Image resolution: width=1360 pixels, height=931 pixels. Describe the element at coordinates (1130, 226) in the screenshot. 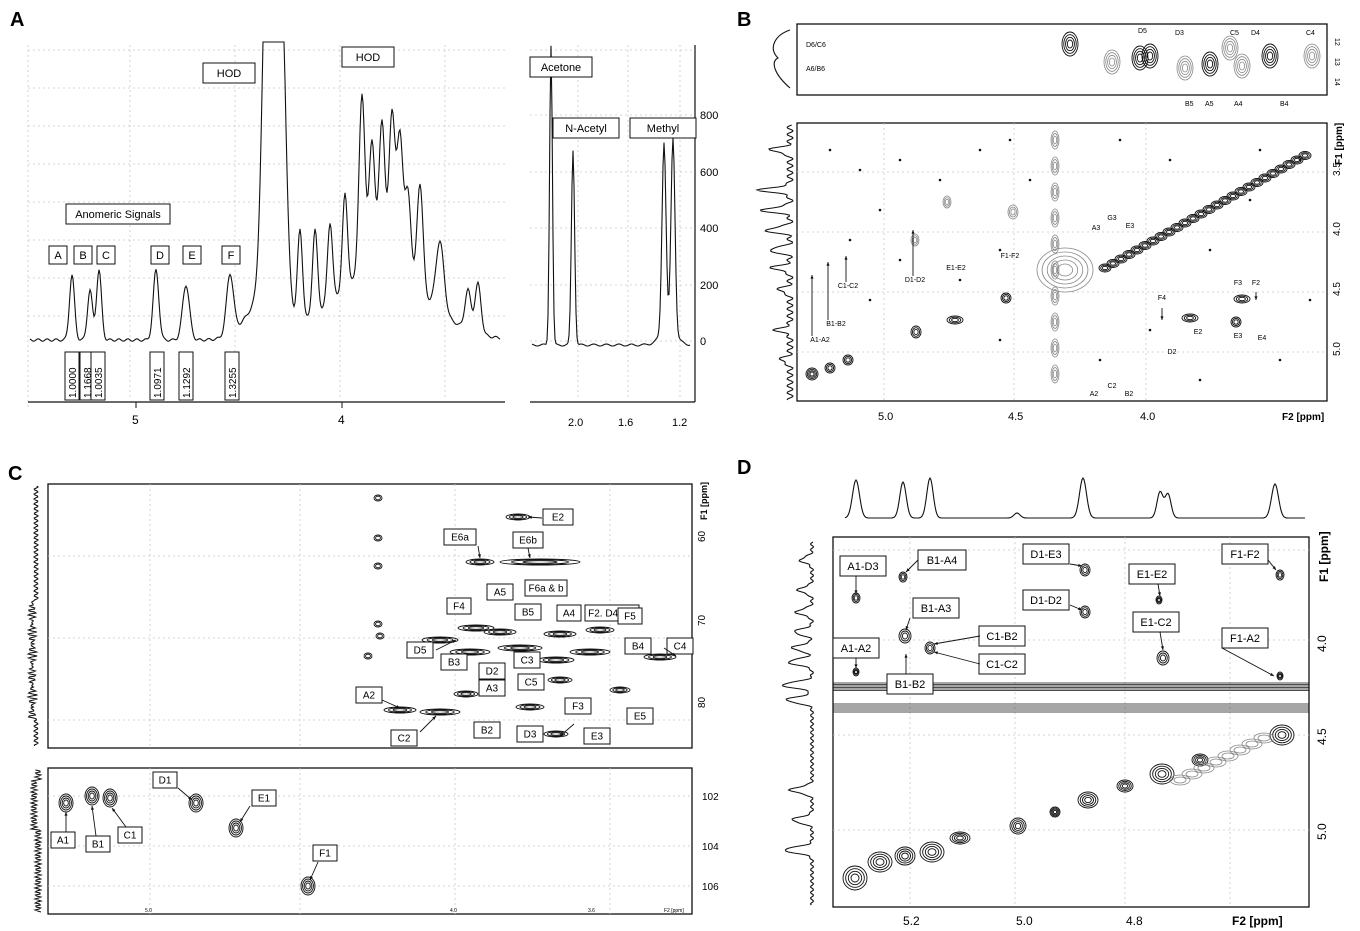

I see `b-label-8: E3` at that location.